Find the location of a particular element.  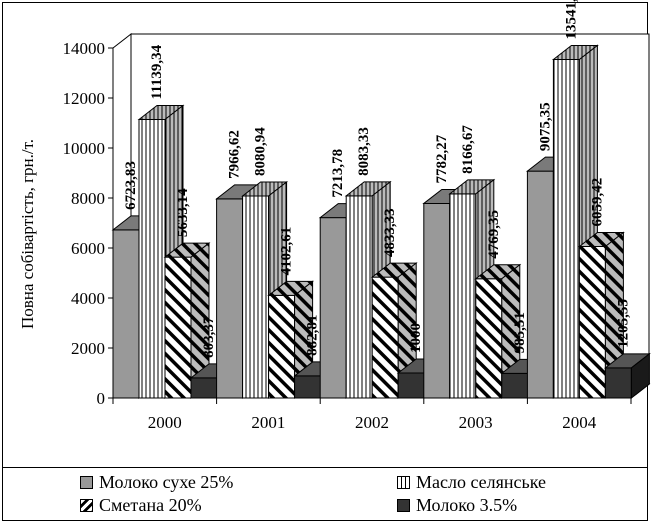

data-label-sour-cream-2004: 6059,42 is located at coordinates (597, 202).